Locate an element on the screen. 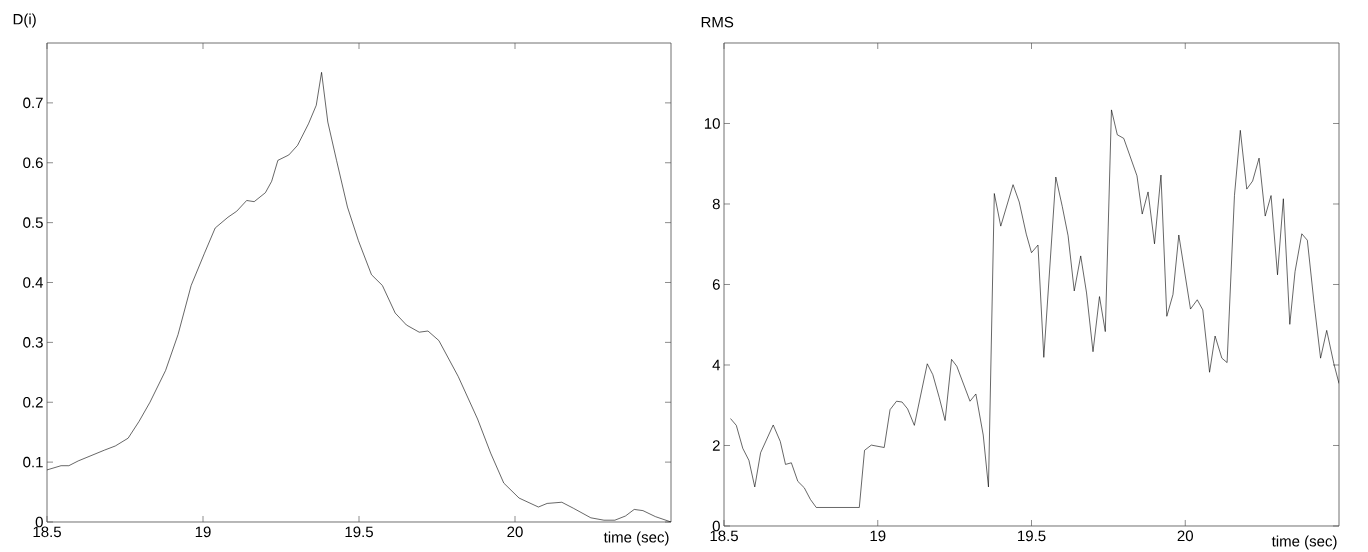 The height and width of the screenshot is (552, 1368). y-tick-label: 0.1 is located at coordinates (33, 462).